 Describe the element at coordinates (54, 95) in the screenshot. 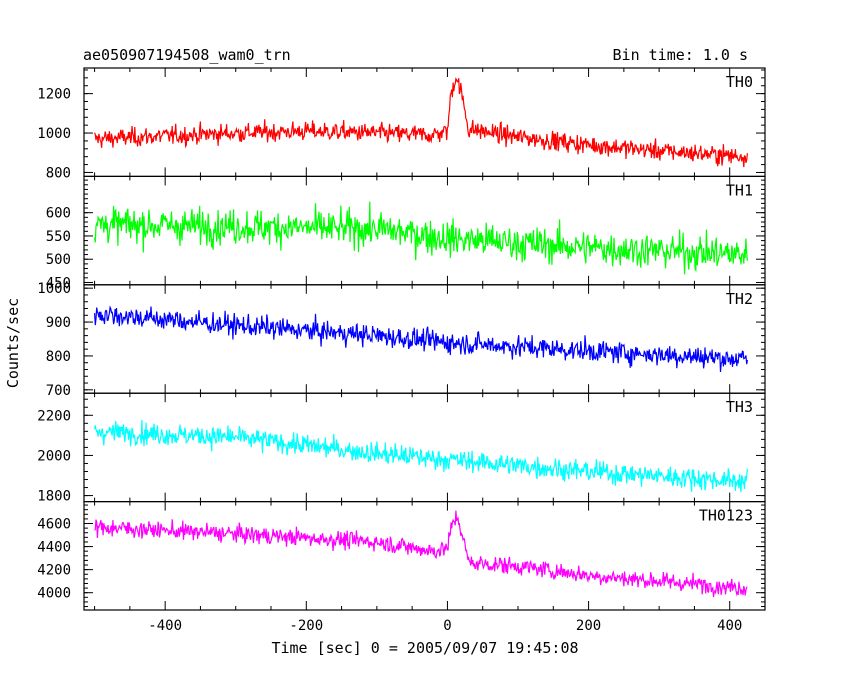

I see `y-tick-label: 1200` at that location.